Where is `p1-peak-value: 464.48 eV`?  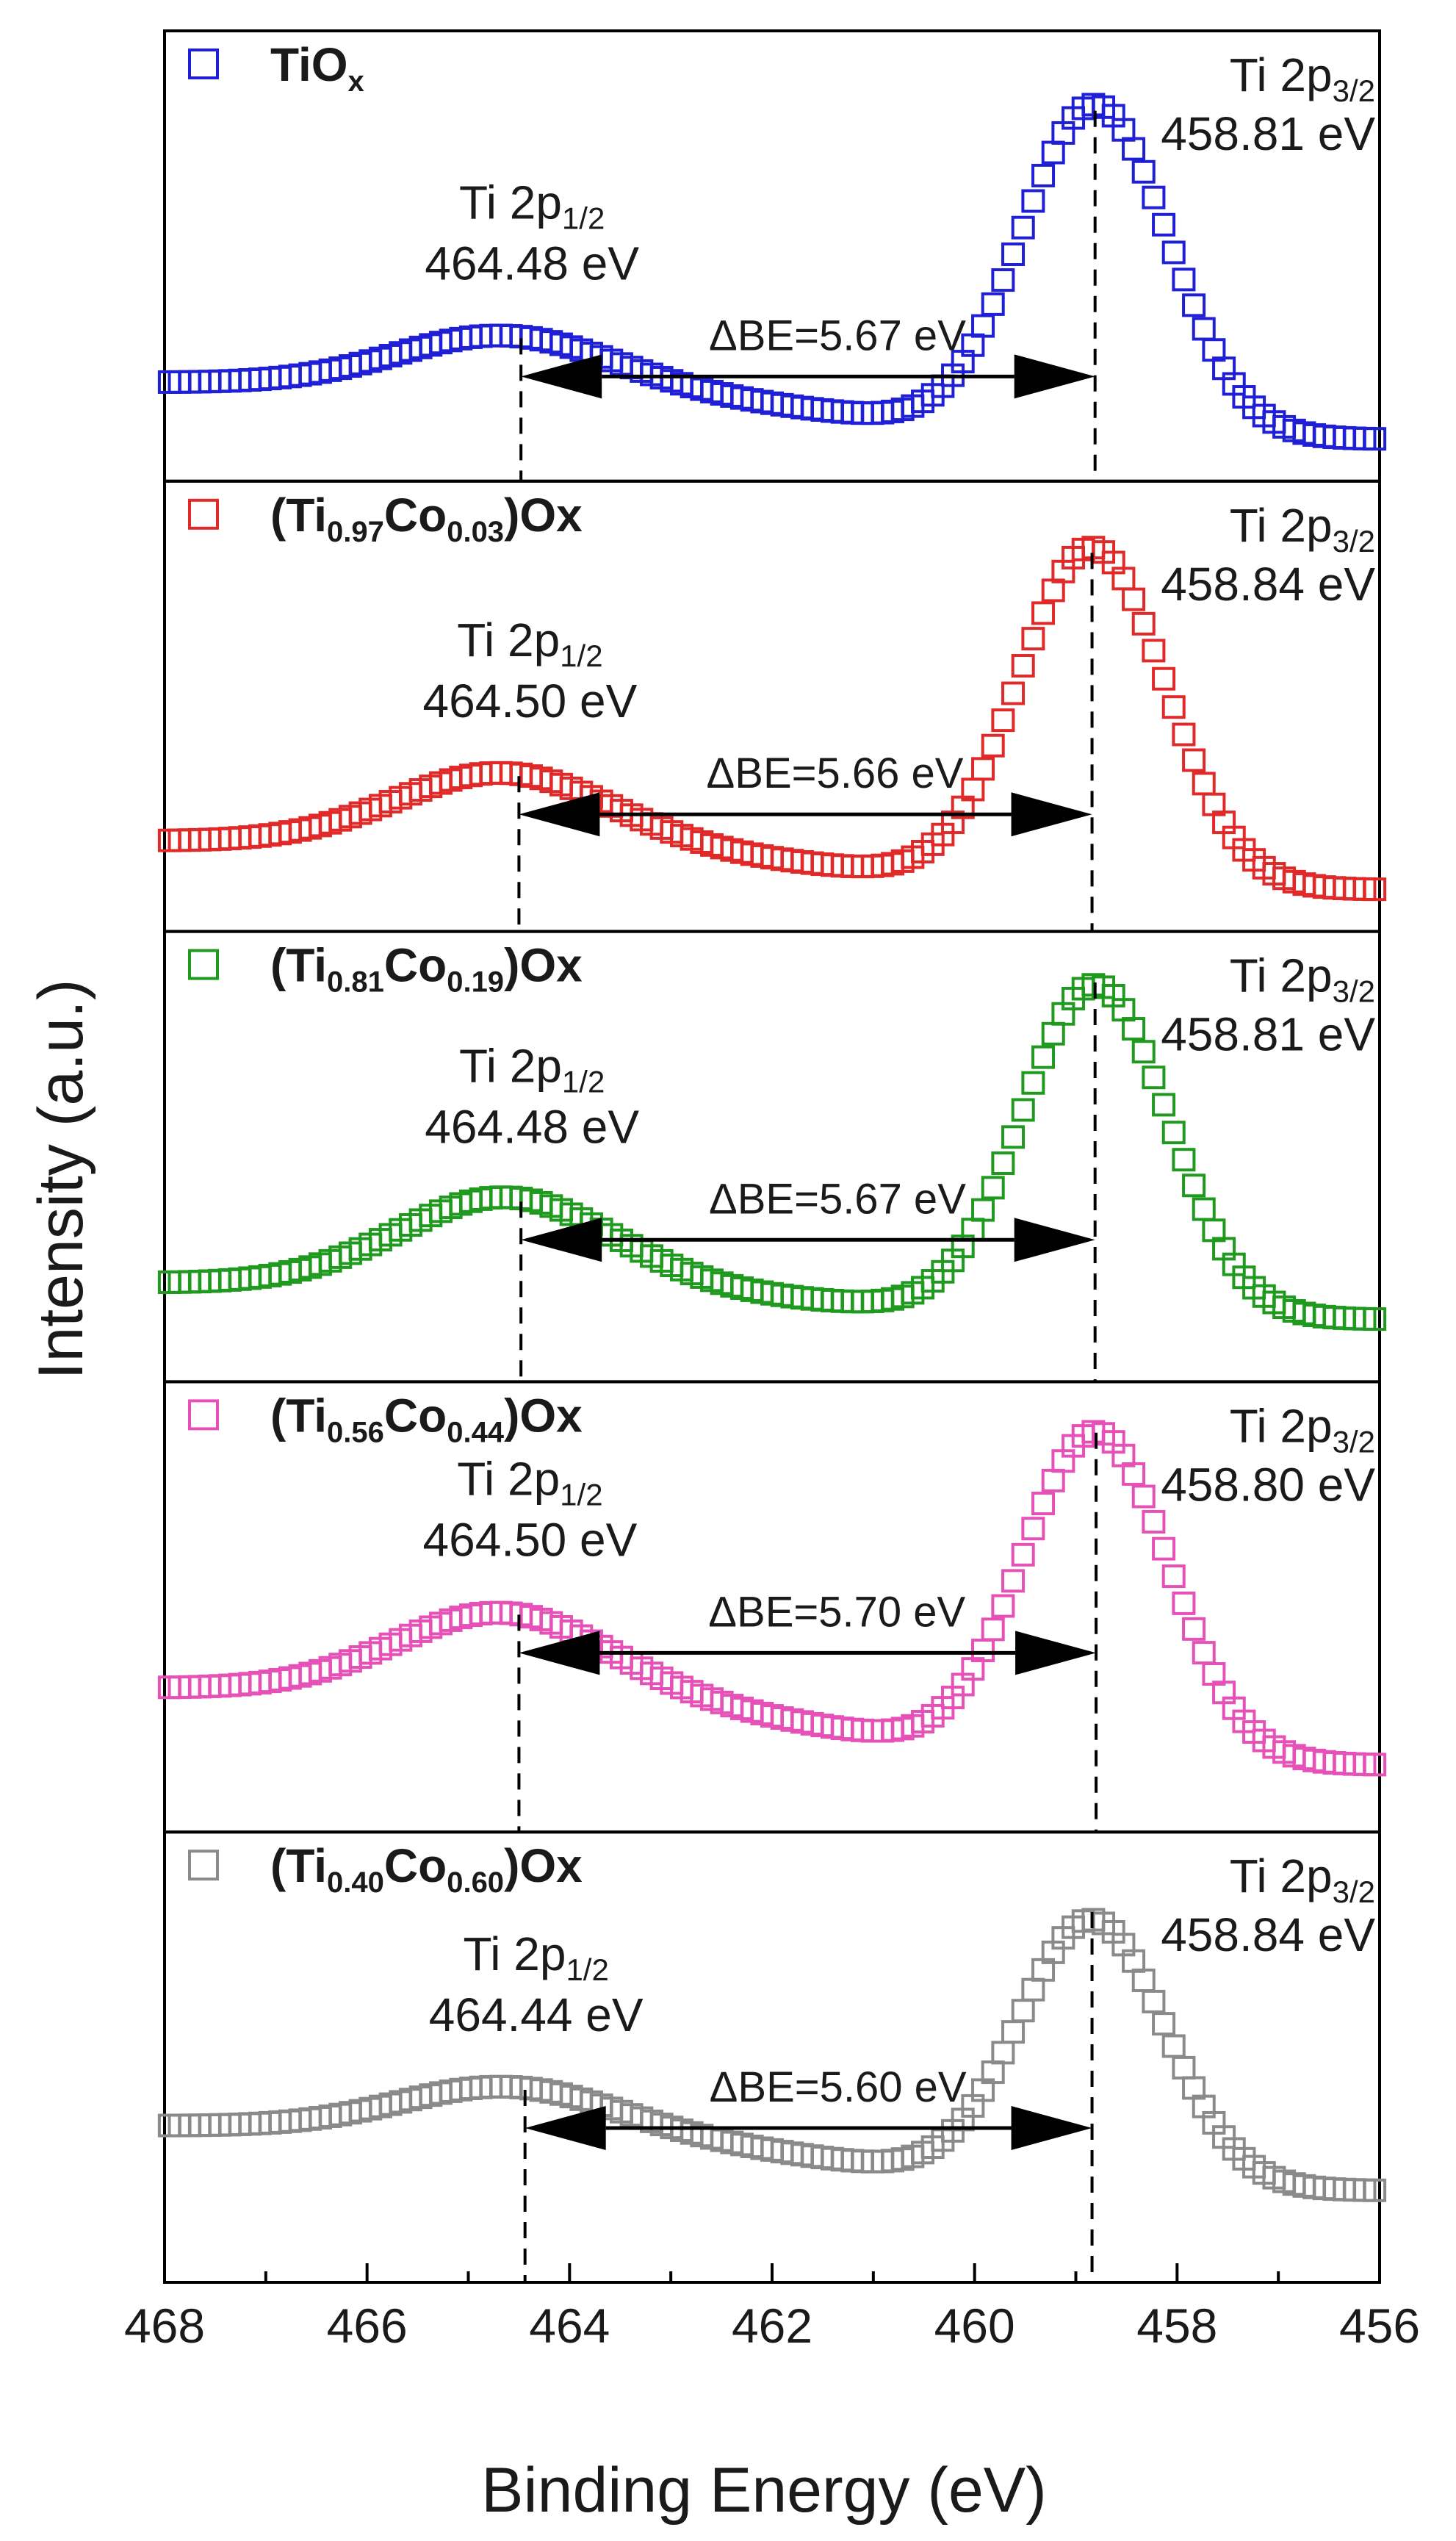 p1-peak-value: 464.48 eV is located at coordinates (532, 1126).